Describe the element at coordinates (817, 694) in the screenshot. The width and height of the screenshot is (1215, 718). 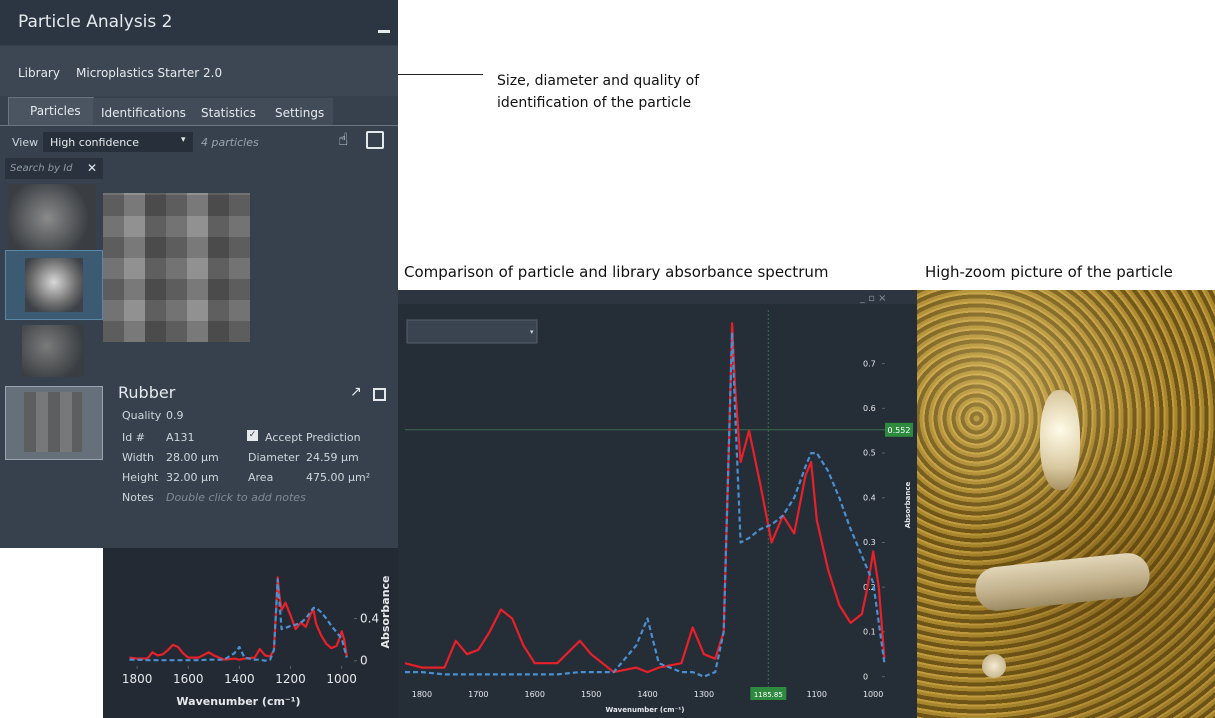
I see `x-tick-label: 1100` at that location.